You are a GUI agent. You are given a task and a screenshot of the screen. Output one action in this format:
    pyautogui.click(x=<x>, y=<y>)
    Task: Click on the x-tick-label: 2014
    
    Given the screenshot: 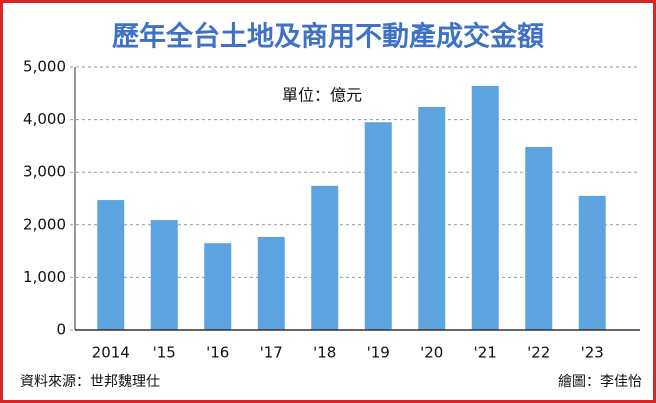 What is the action you would take?
    pyautogui.click(x=111, y=353)
    